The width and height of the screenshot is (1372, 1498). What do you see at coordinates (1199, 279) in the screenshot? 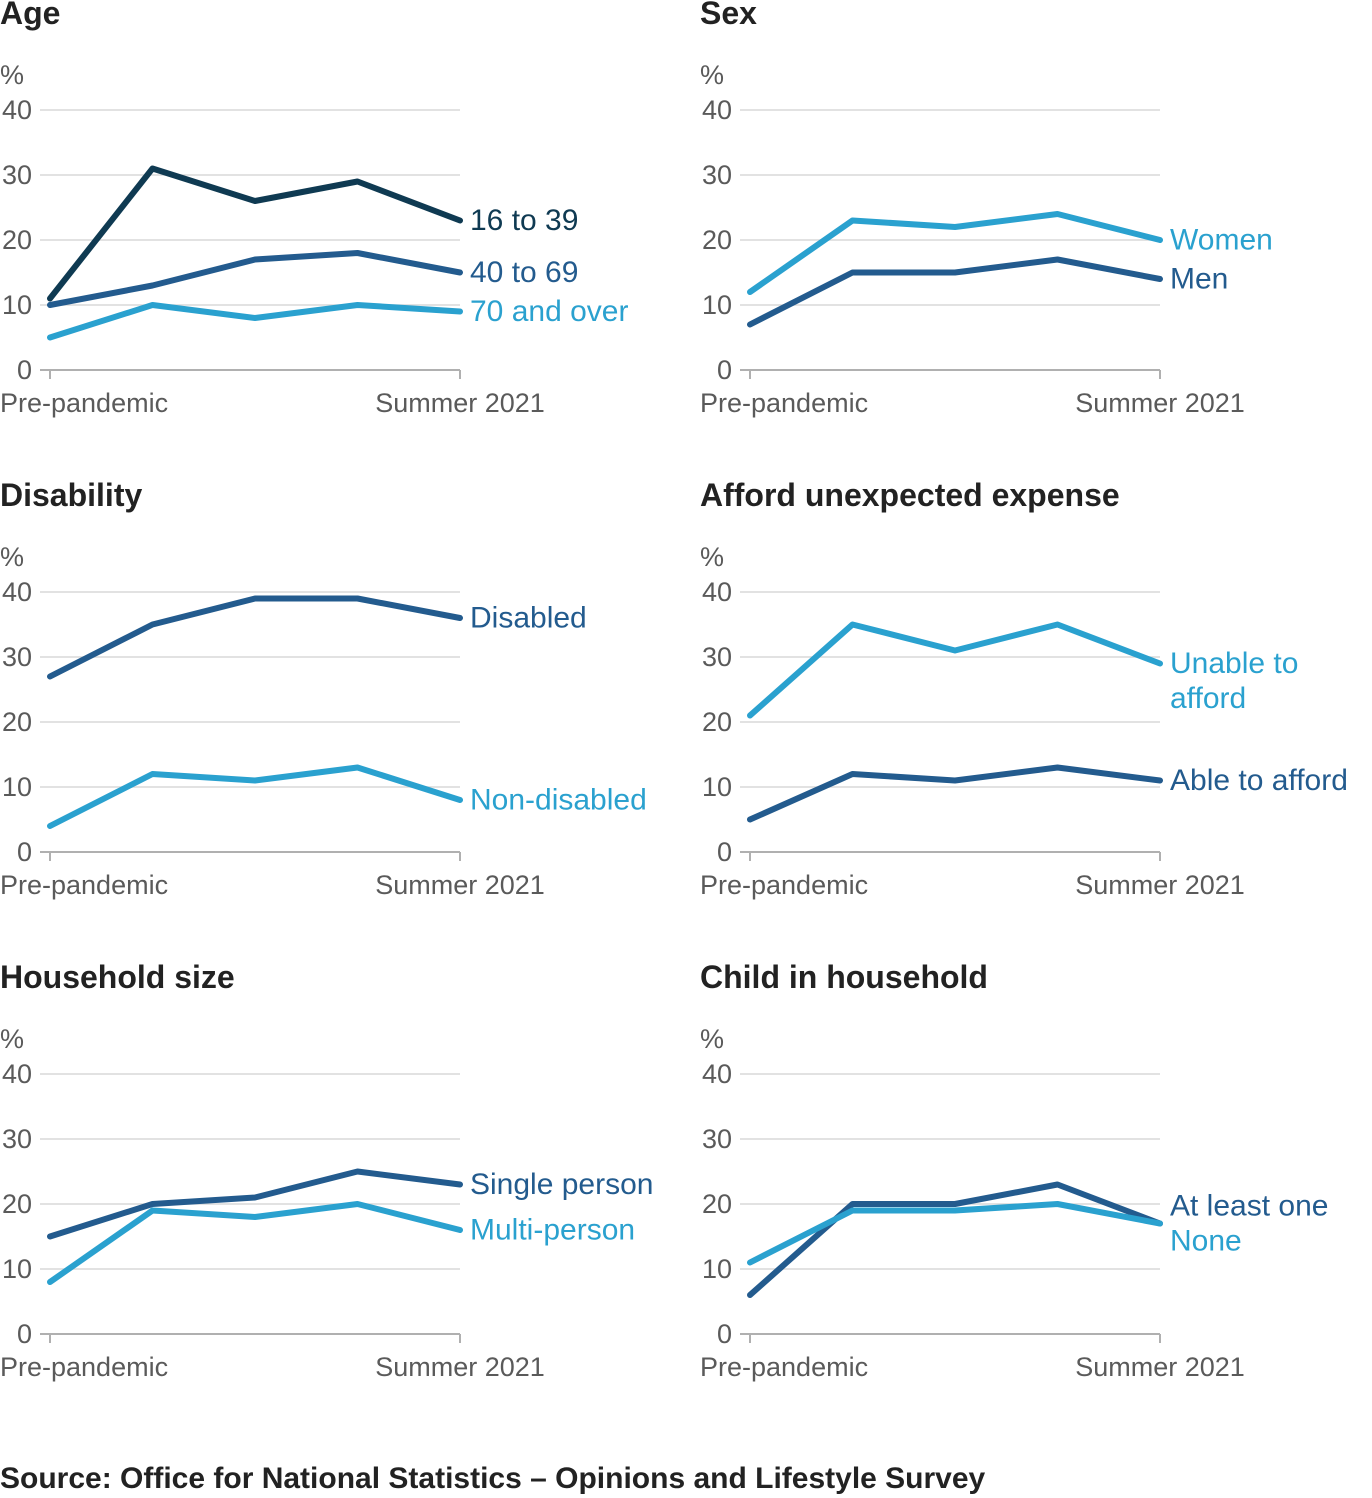
I see `series-label-men: Men` at bounding box center [1199, 279].